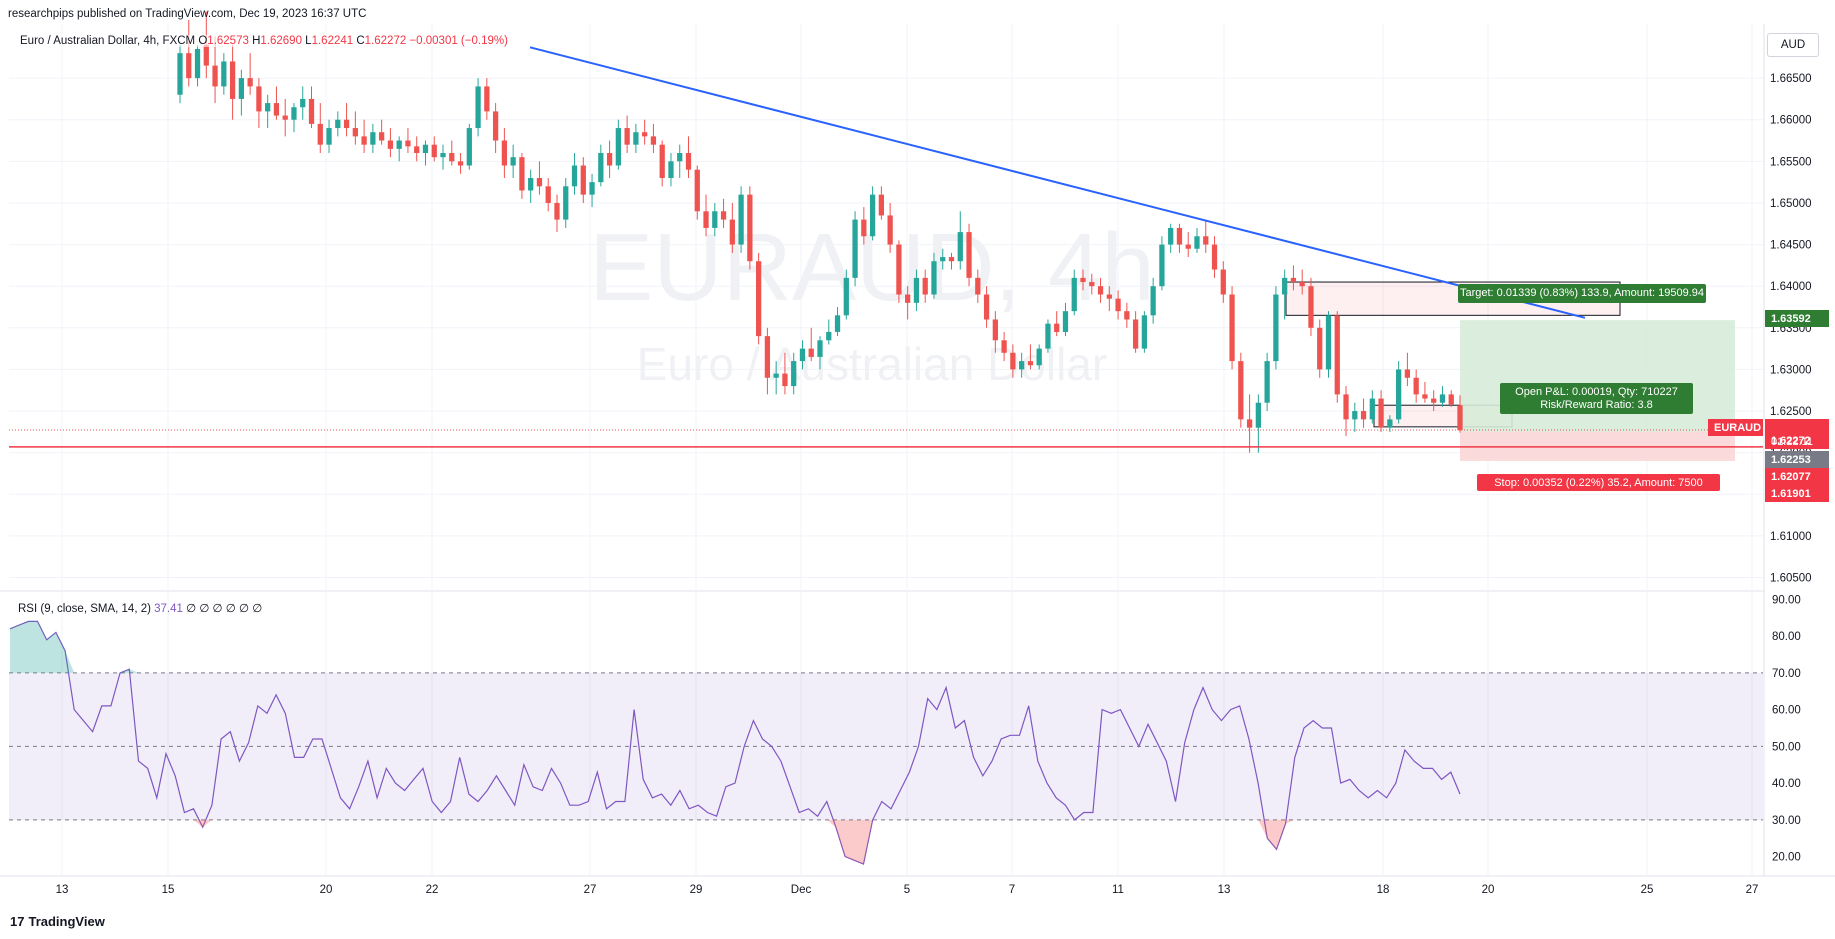 The image size is (1835, 939). I want to click on pnl-tag-text: Open P&L: 0.00019, Qty: 710227, so click(1596, 392).